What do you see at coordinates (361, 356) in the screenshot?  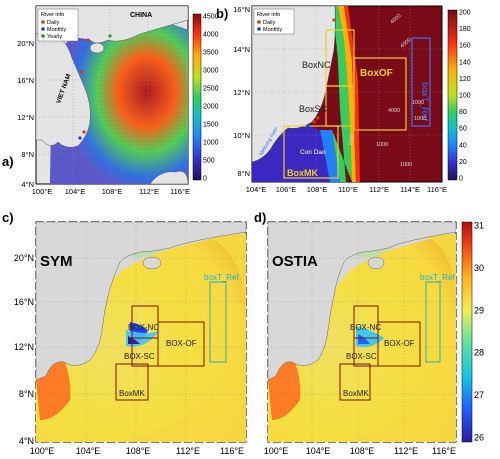 I see `label-box-sc: BOX-SC` at bounding box center [361, 356].